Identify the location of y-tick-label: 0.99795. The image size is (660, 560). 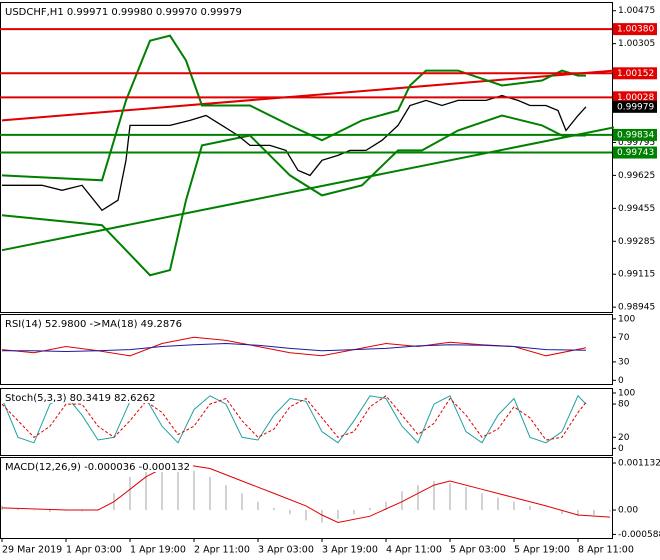
(636, 143).